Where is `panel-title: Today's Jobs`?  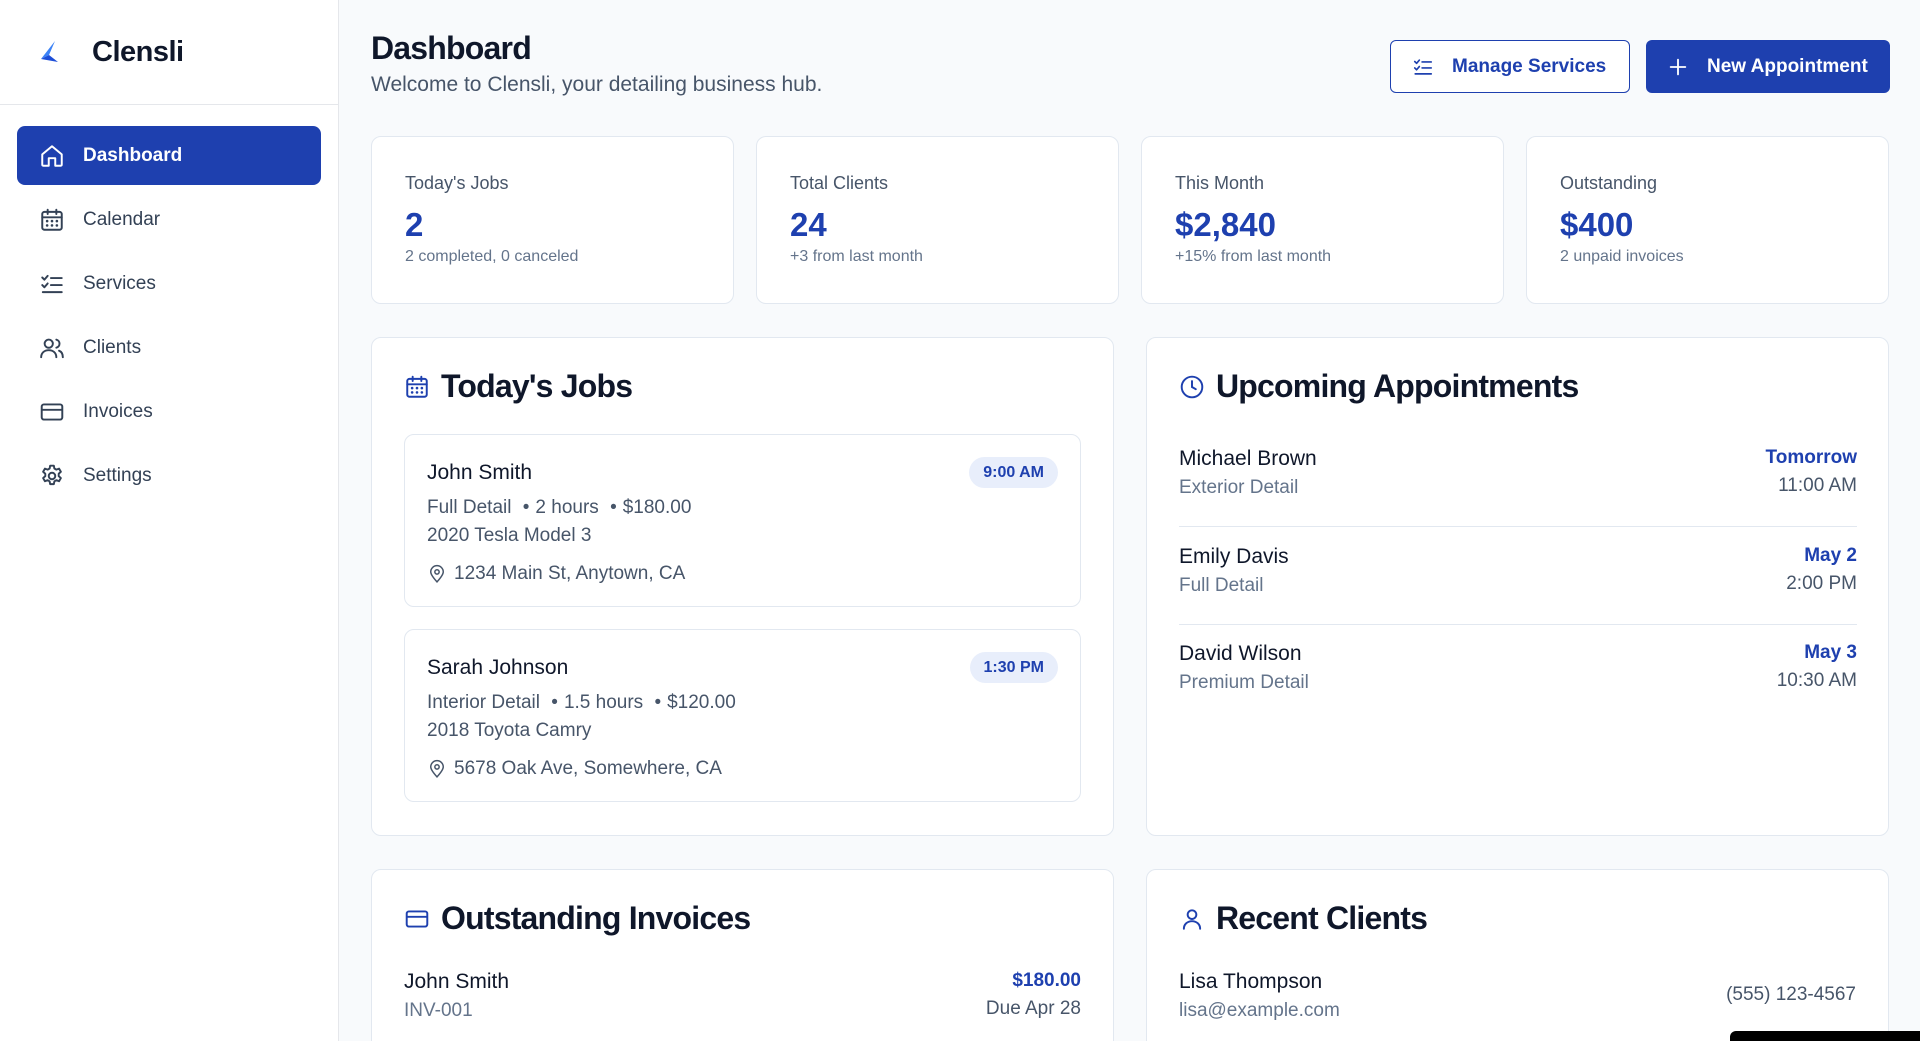 panel-title: Today's Jobs is located at coordinates (518, 386).